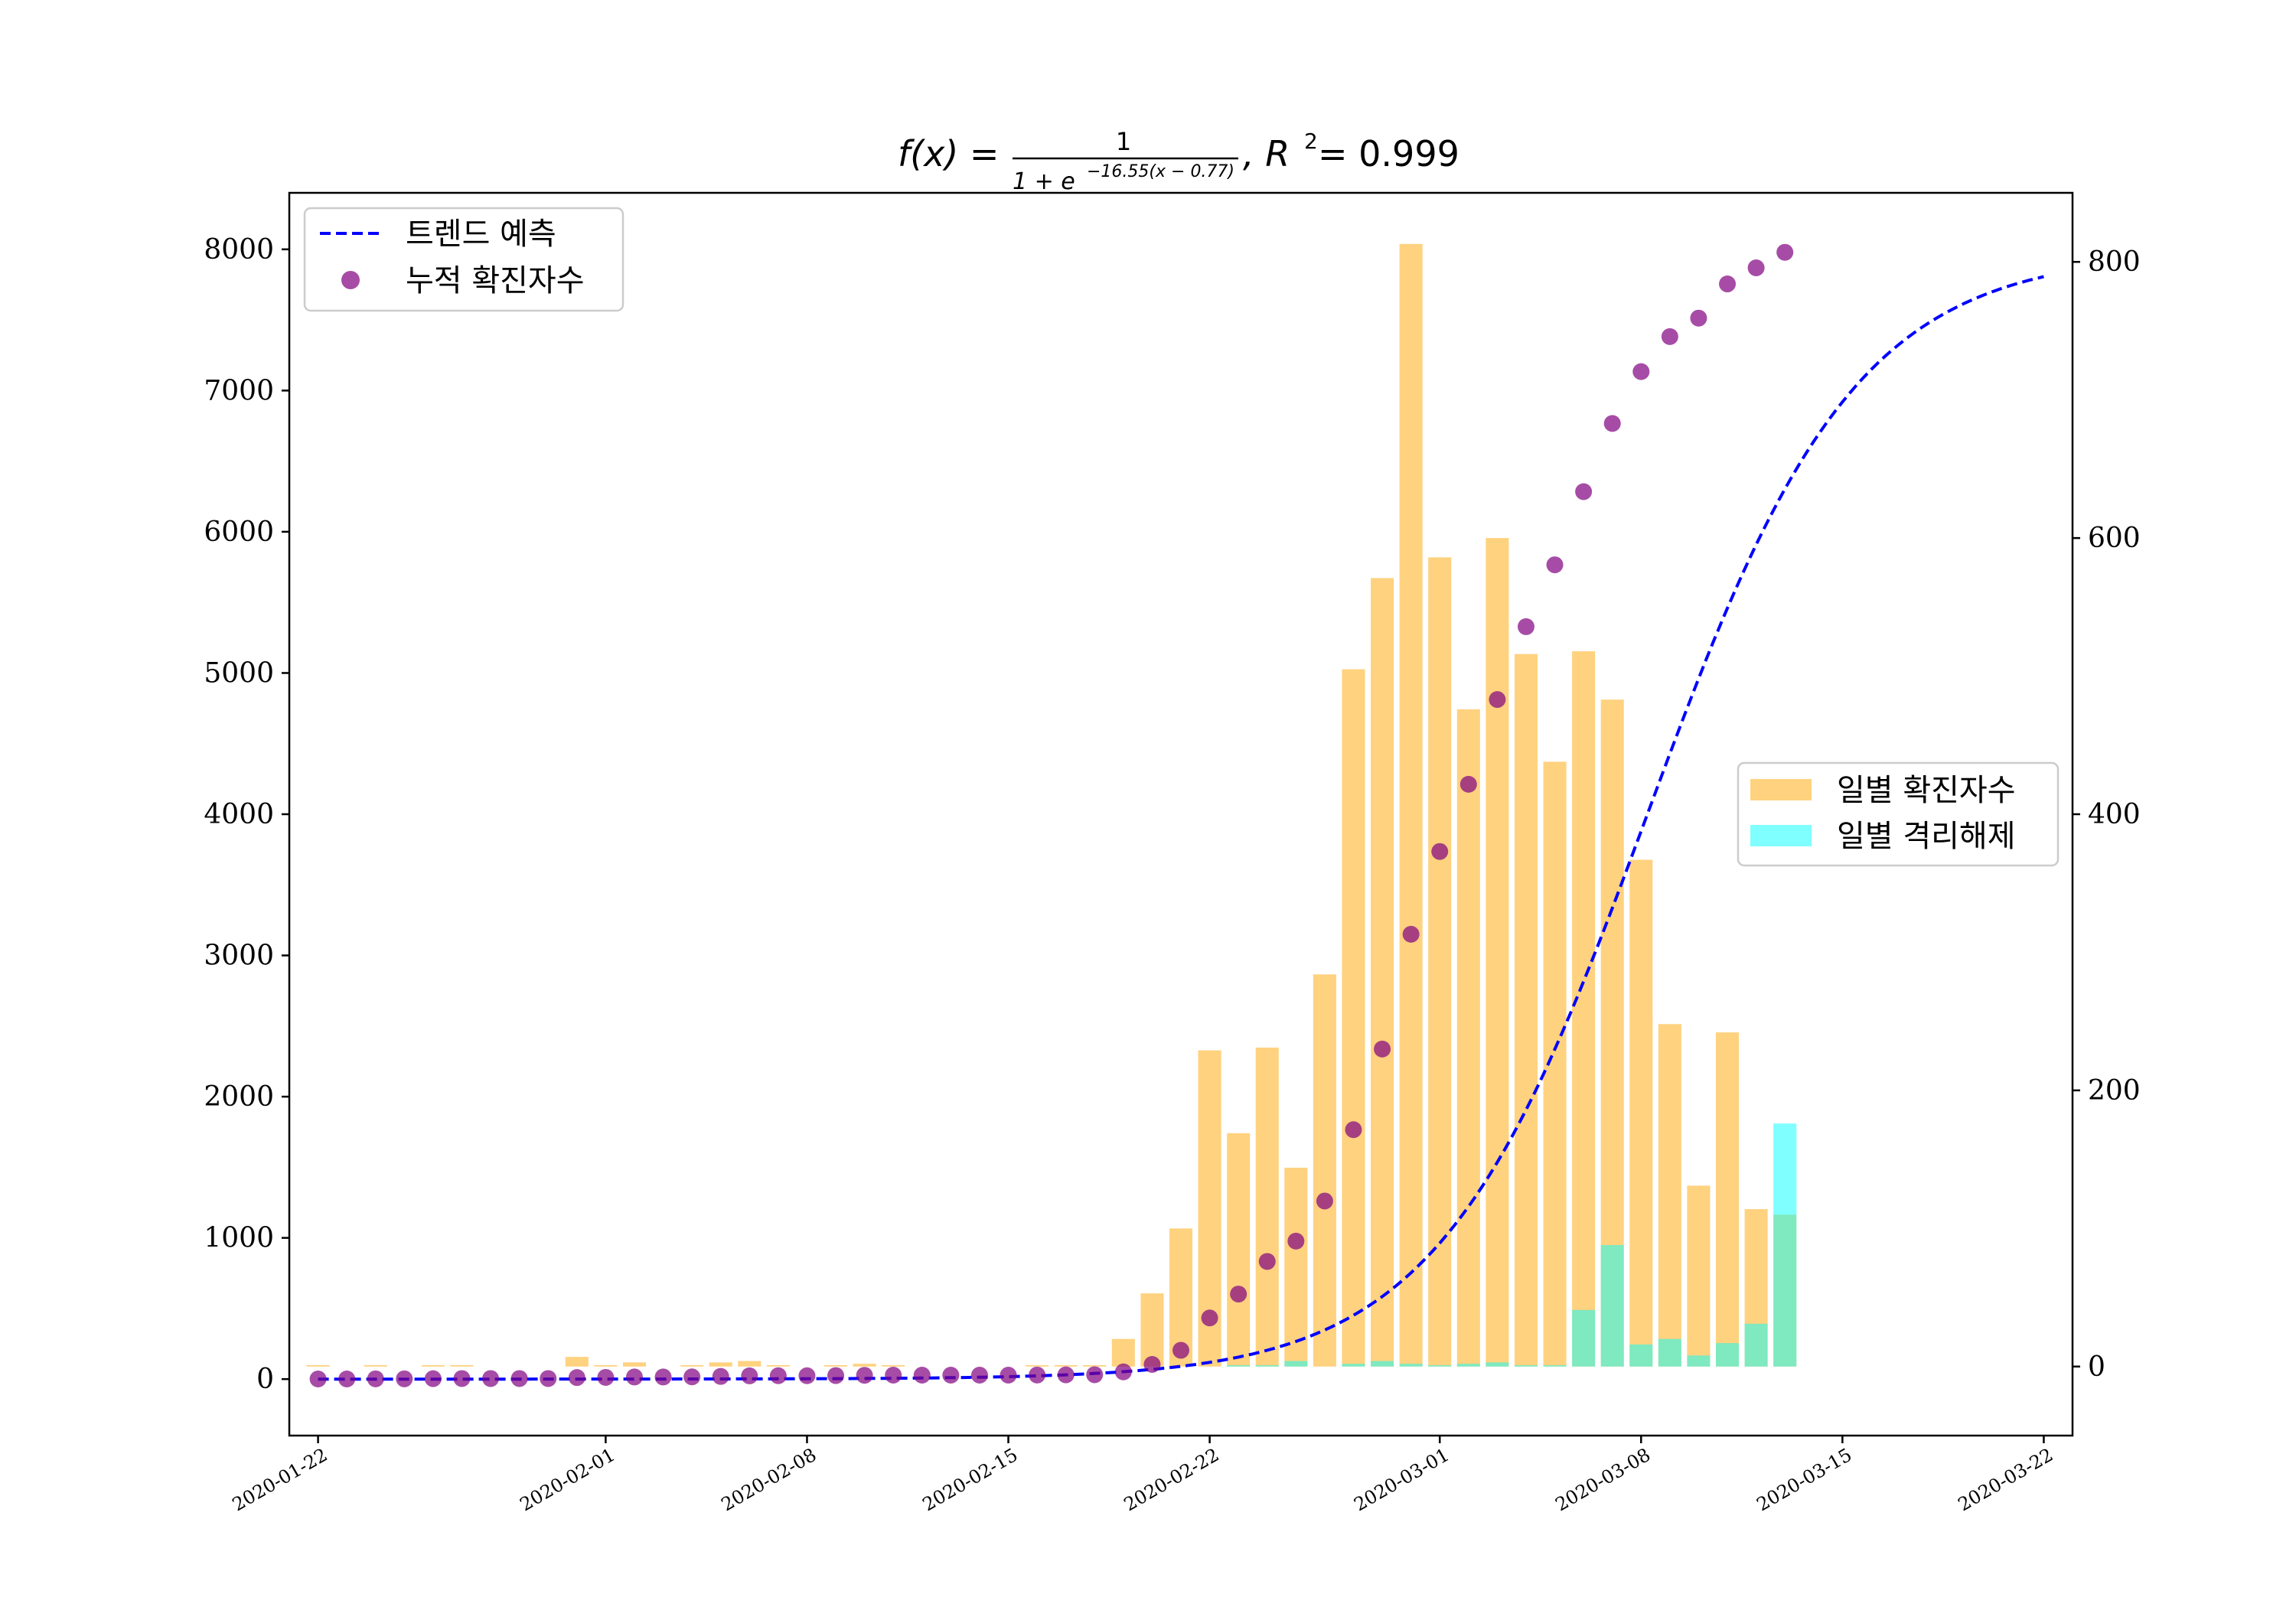 Image resolution: width=2296 pixels, height=1607 pixels. Describe the element at coordinates (239, 814) in the screenshot. I see `left-tick-label: 4000` at that location.